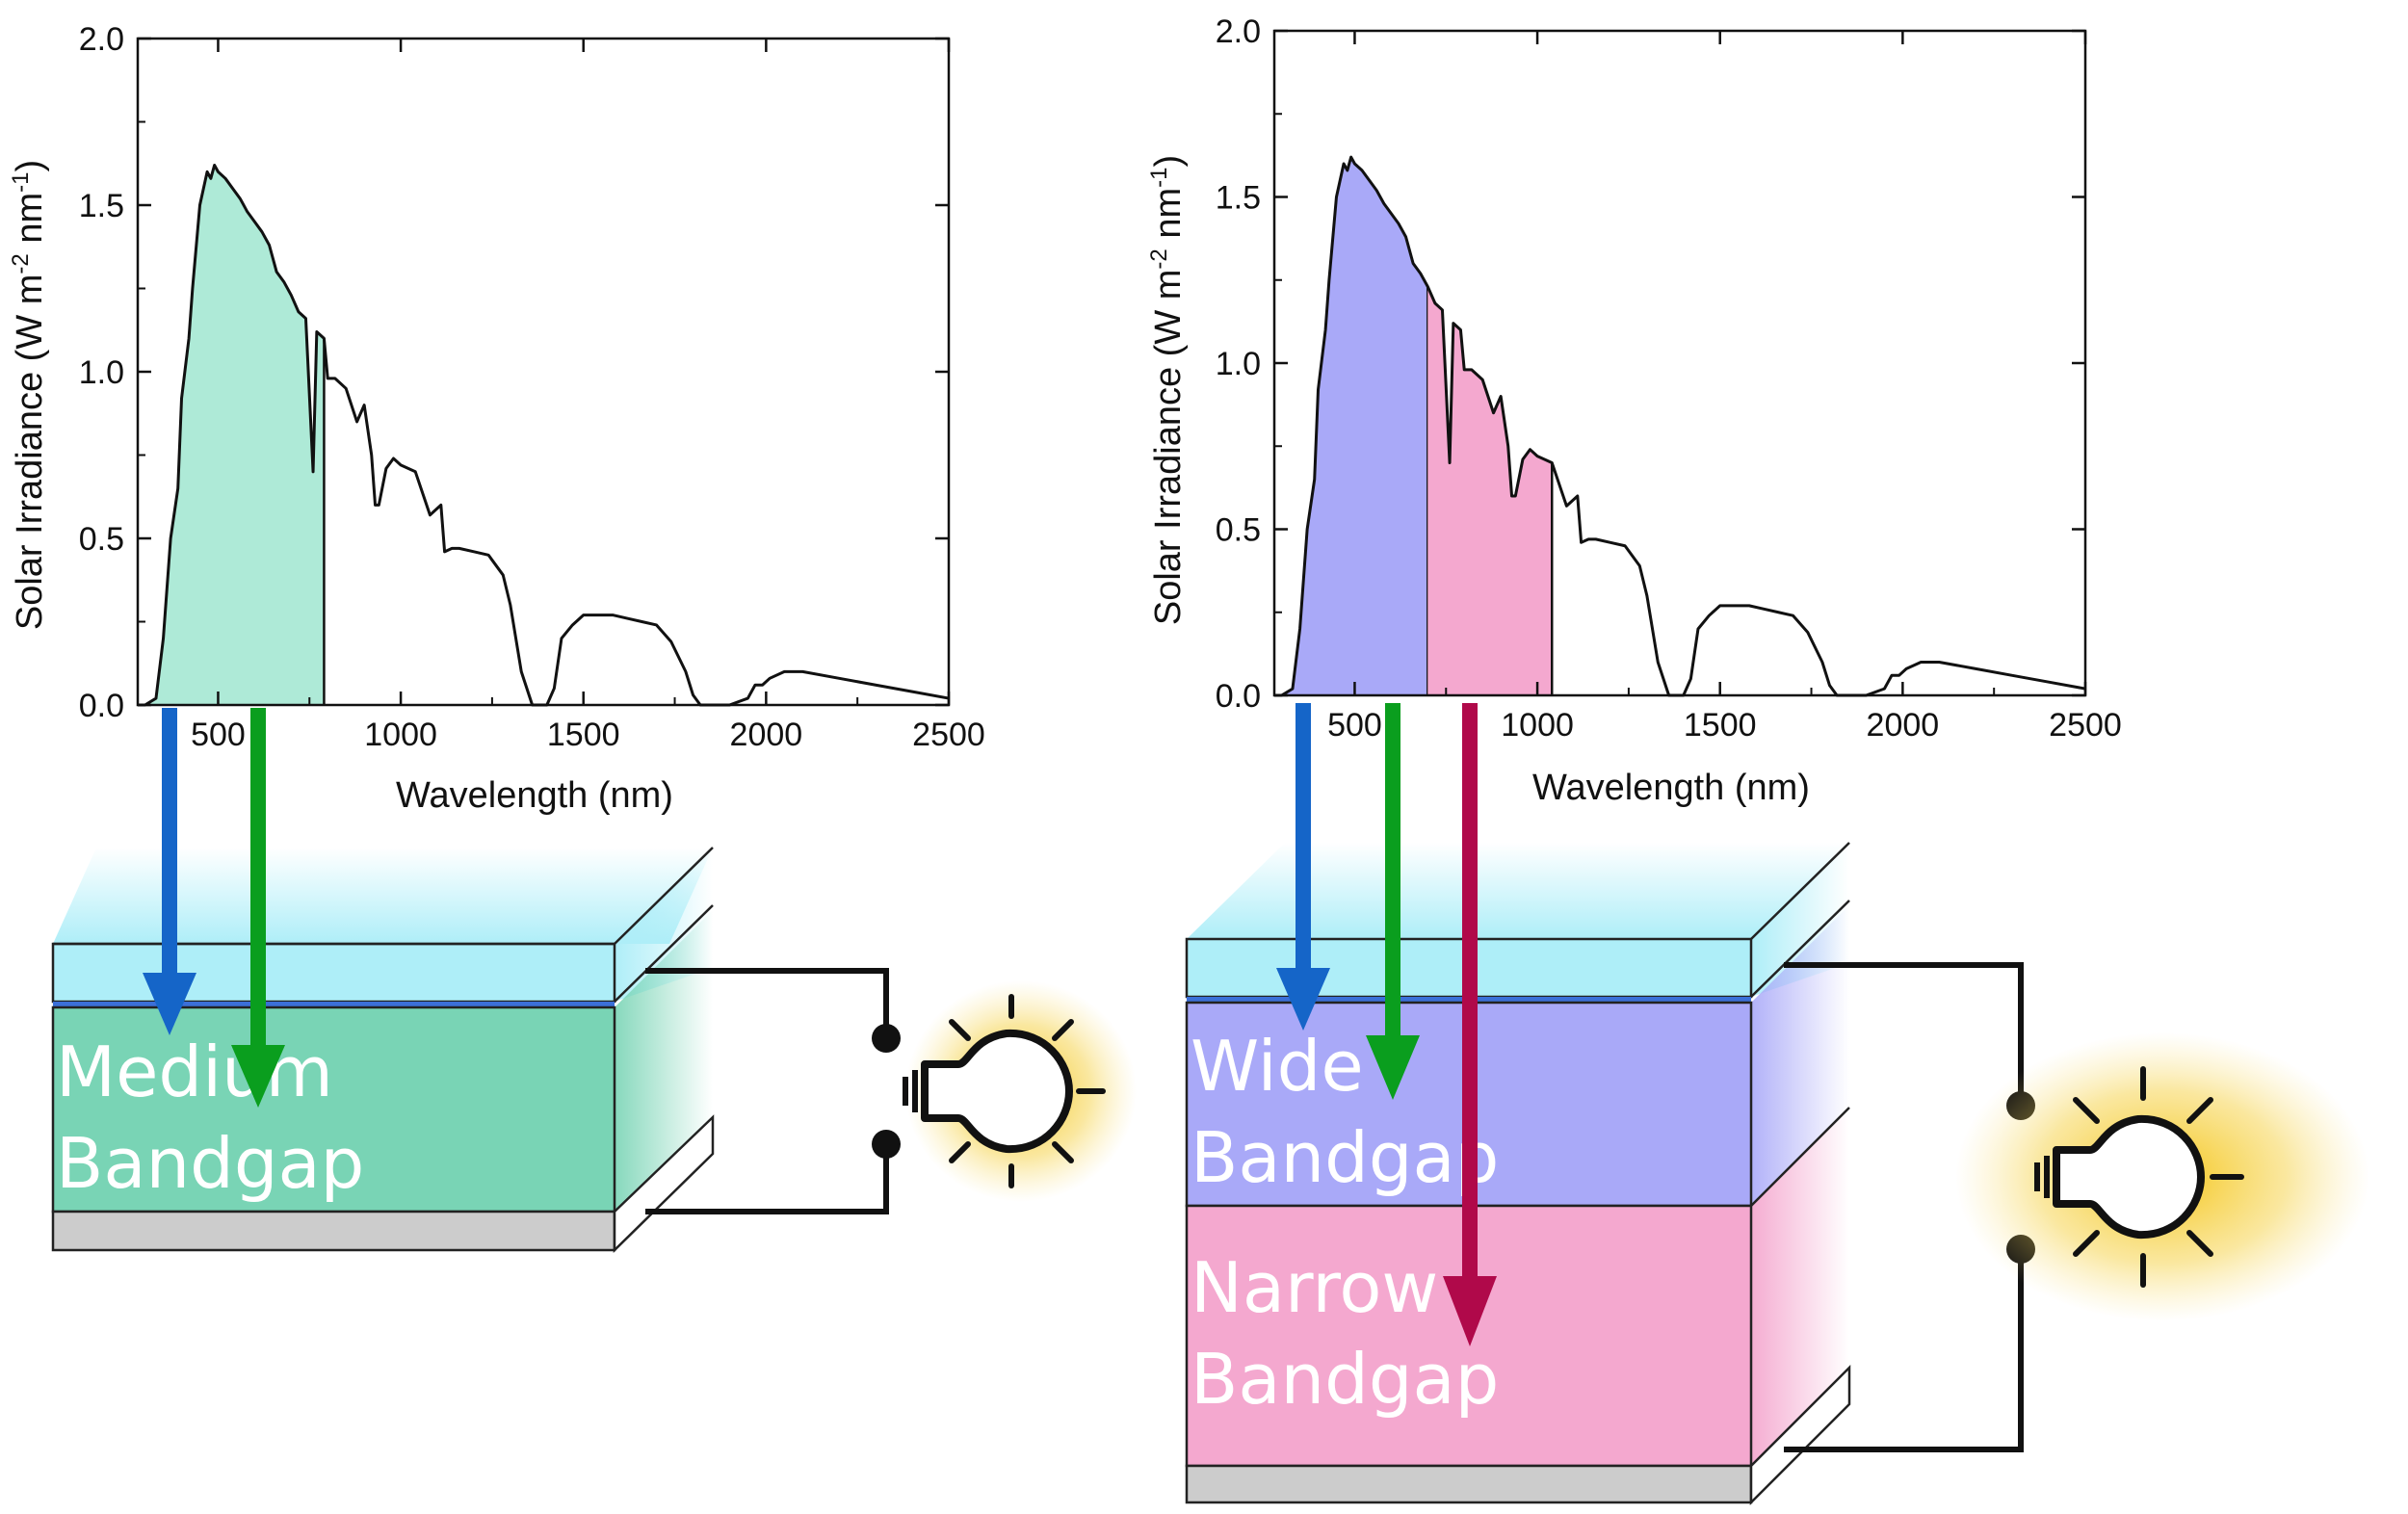 The width and height of the screenshot is (2408, 1514). Describe the element at coordinates (1904, 1207) in the screenshot. I see `circuit-right` at that location.